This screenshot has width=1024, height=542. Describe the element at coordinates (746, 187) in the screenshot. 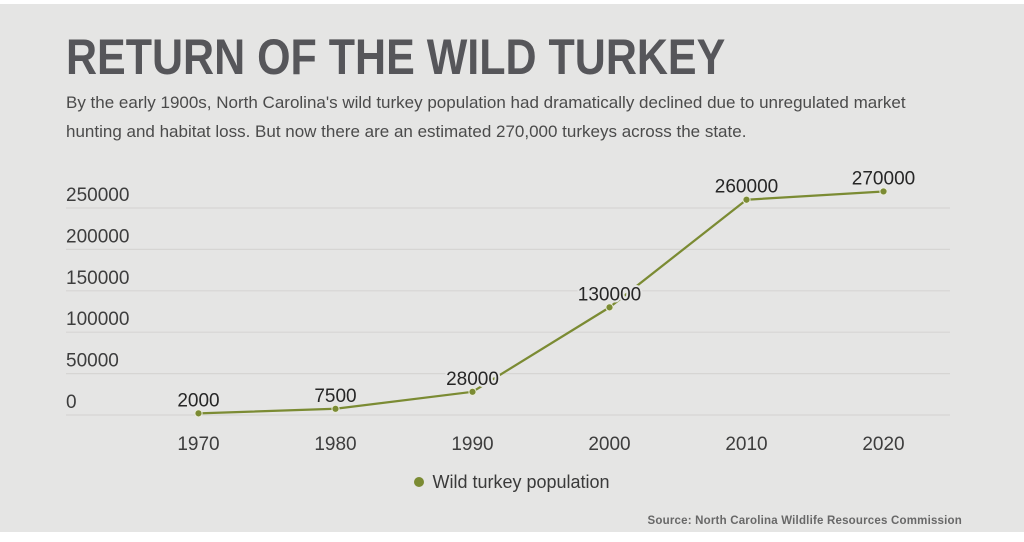

I see `data-point-label: 260000` at that location.